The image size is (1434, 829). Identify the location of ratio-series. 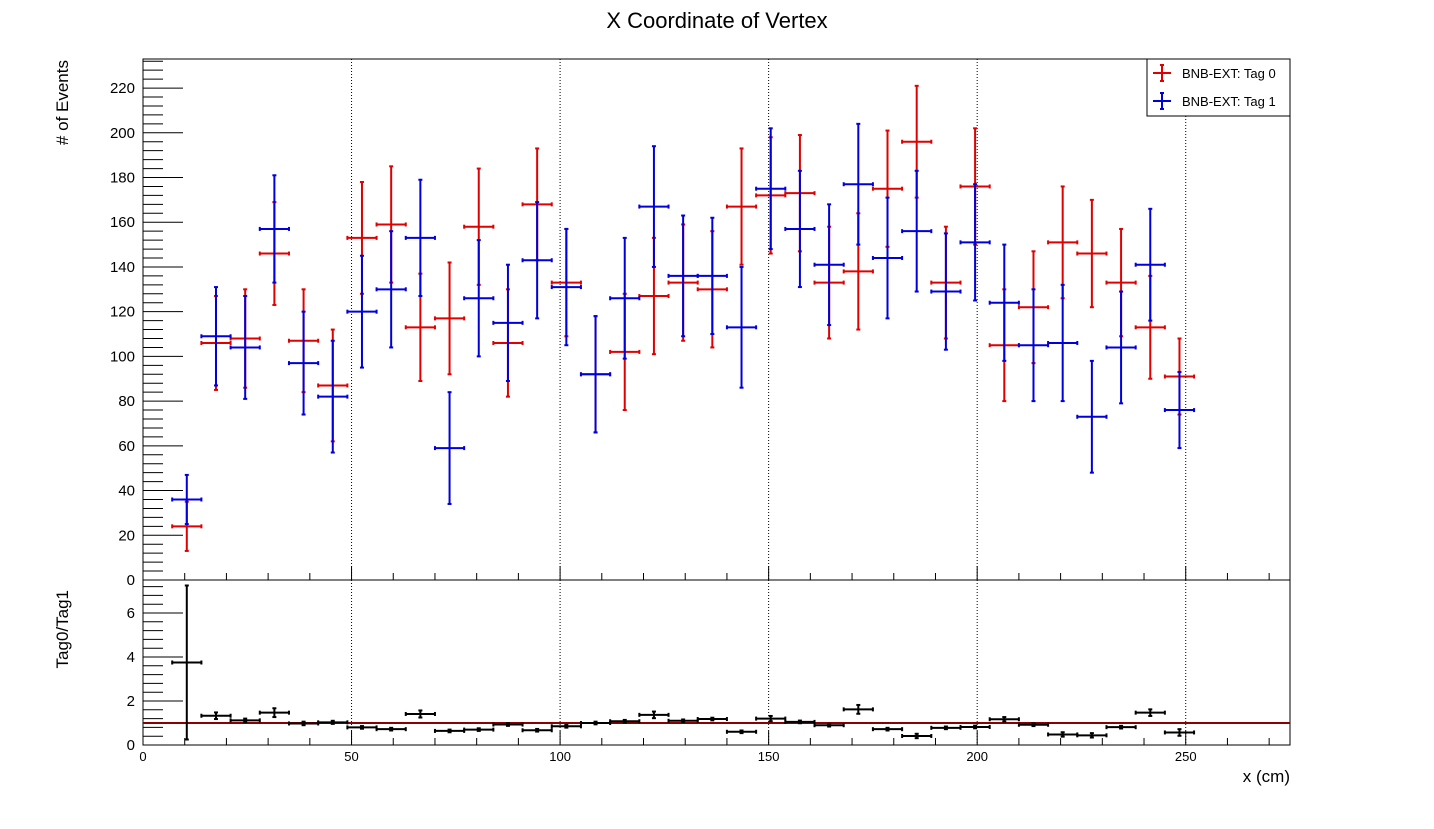
(683, 662).